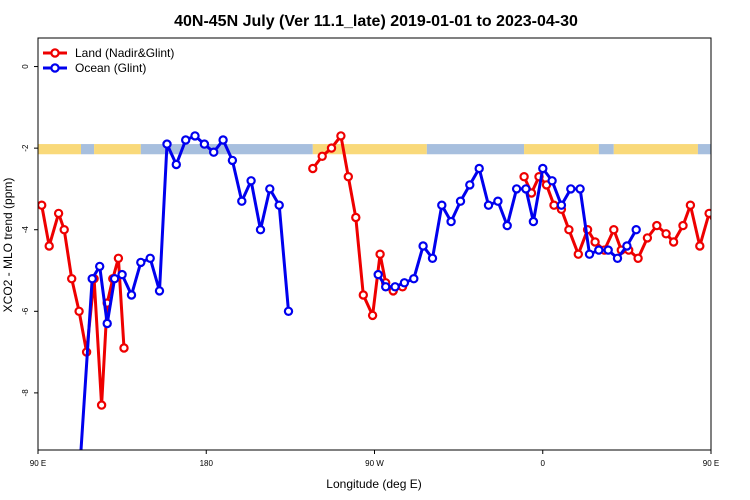 The width and height of the screenshot is (750, 500). What do you see at coordinates (8, 245) in the screenshot?
I see `y-axis-label: XCO2 - MLO trend (ppm)` at bounding box center [8, 245].